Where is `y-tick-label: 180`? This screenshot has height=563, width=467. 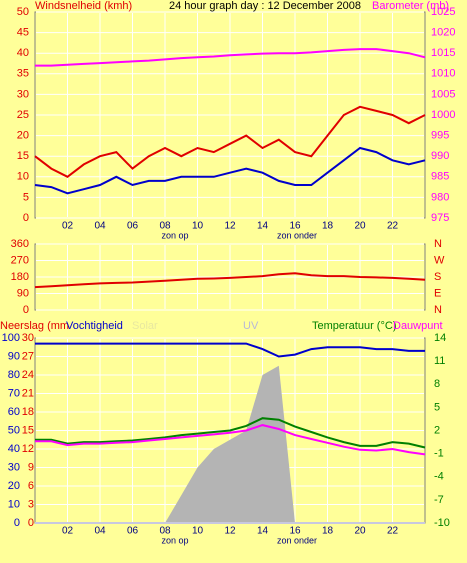 y-tick-label: 180 is located at coordinates (20, 277).